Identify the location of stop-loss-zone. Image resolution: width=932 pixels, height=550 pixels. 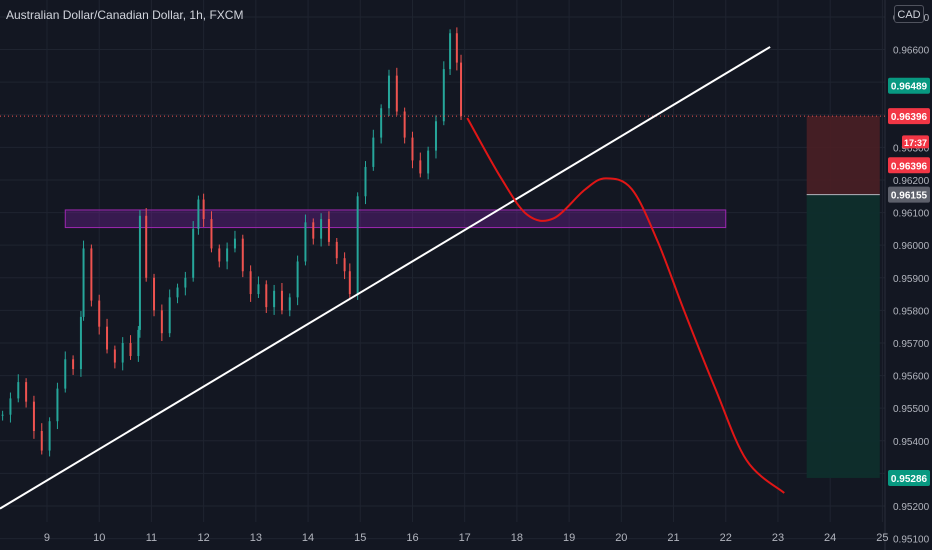
(843, 155).